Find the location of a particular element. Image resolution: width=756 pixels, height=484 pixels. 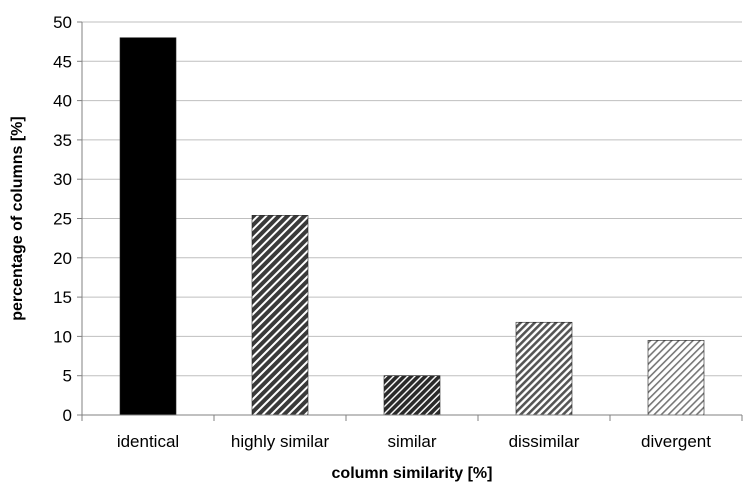

y-tick-label: 5 is located at coordinates (67, 376).